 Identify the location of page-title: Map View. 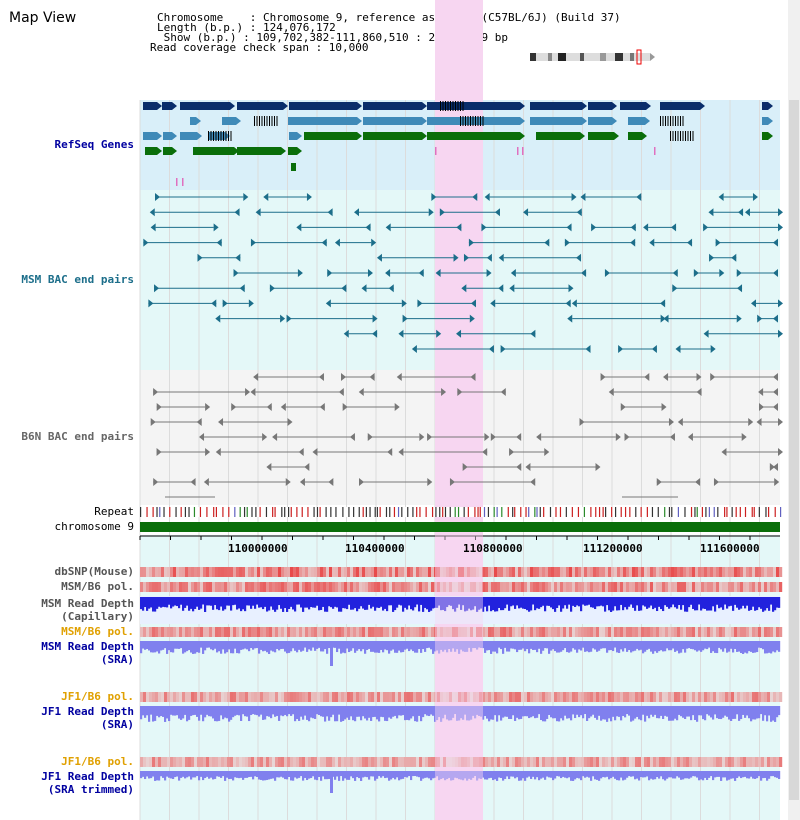
(43, 18).